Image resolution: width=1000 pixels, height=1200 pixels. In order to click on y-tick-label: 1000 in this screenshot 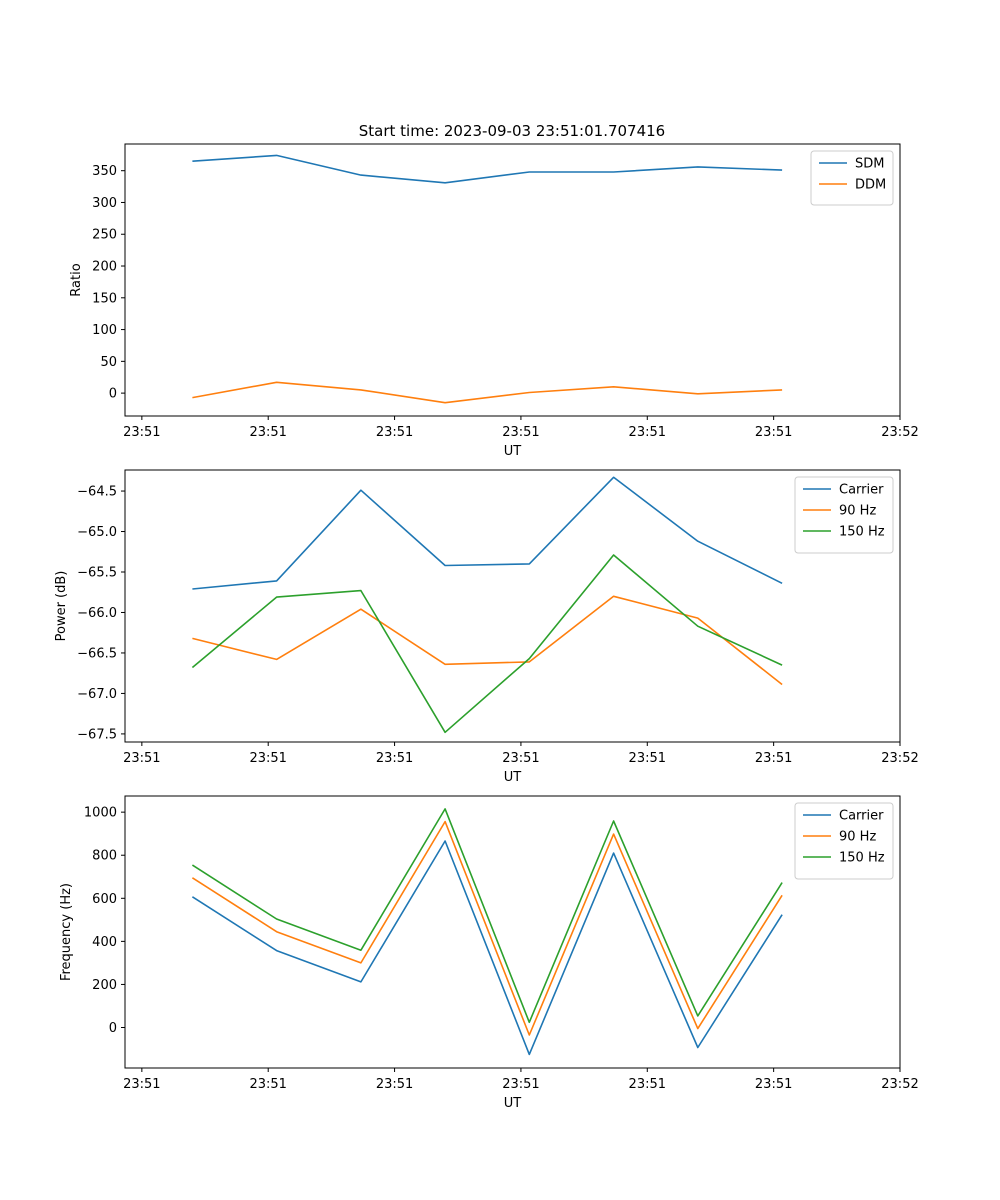, I will do `click(100, 813)`.